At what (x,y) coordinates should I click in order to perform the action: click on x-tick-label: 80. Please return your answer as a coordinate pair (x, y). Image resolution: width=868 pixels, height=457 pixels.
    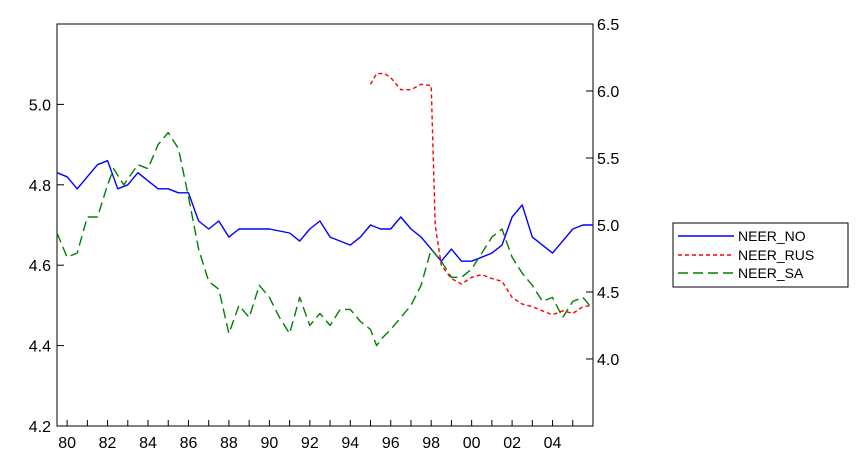
    Looking at the image, I should click on (67, 443).